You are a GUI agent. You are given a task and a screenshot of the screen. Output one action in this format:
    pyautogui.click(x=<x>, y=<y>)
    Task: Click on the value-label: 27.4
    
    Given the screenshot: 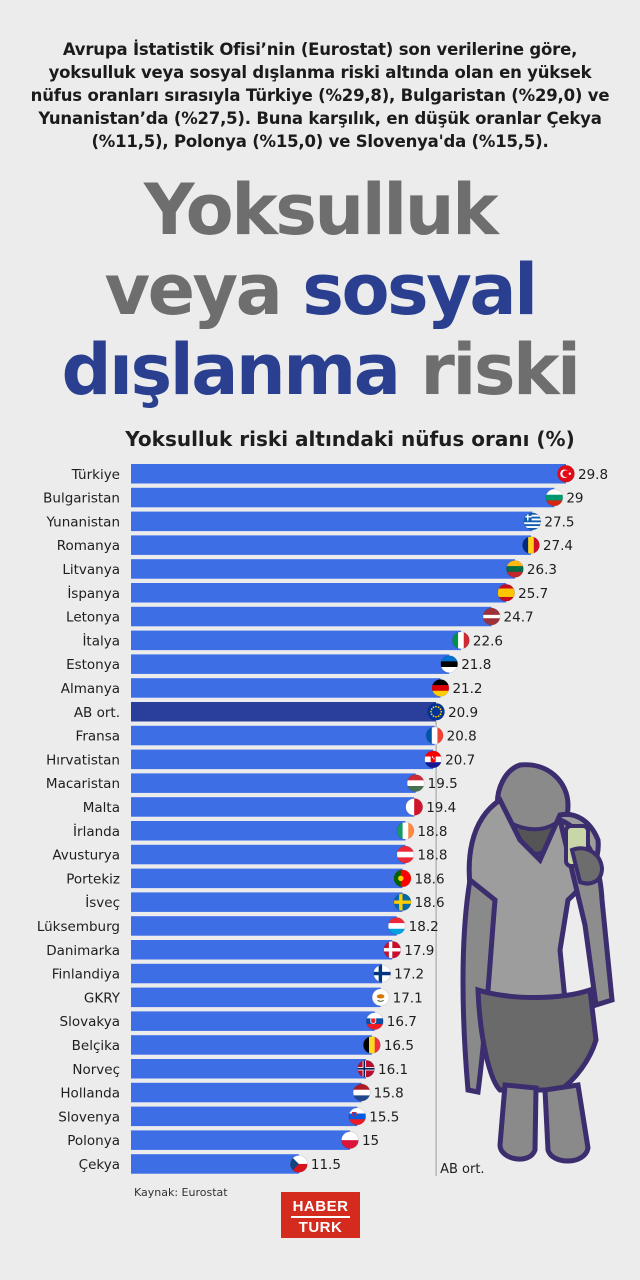 What is the action you would take?
    pyautogui.click(x=558, y=546)
    